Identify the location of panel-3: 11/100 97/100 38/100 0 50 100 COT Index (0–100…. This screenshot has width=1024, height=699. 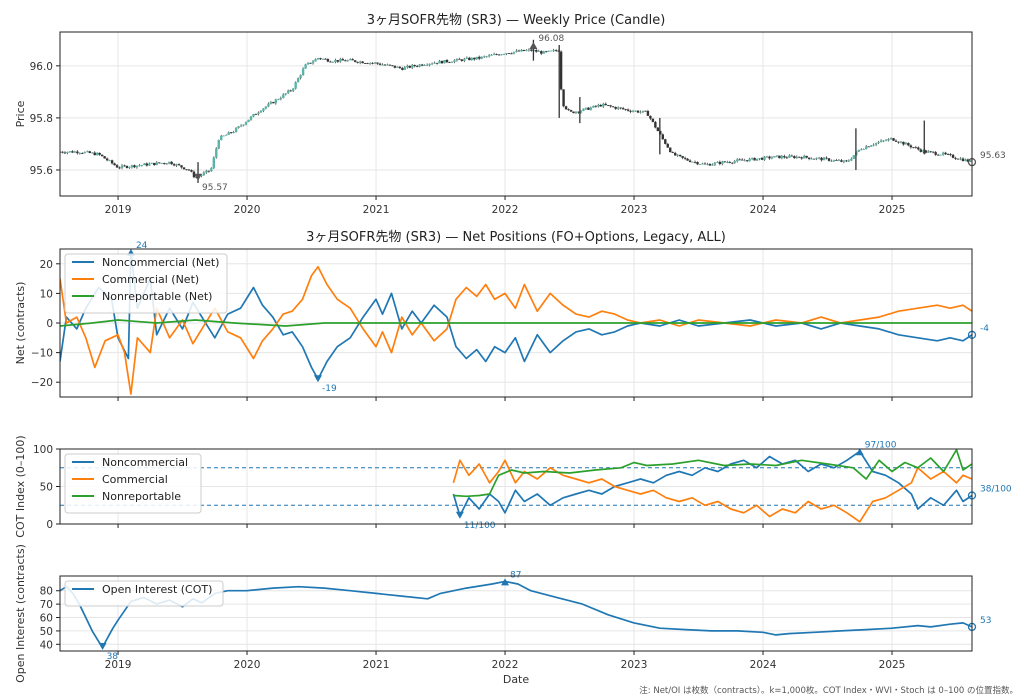
(513, 486).